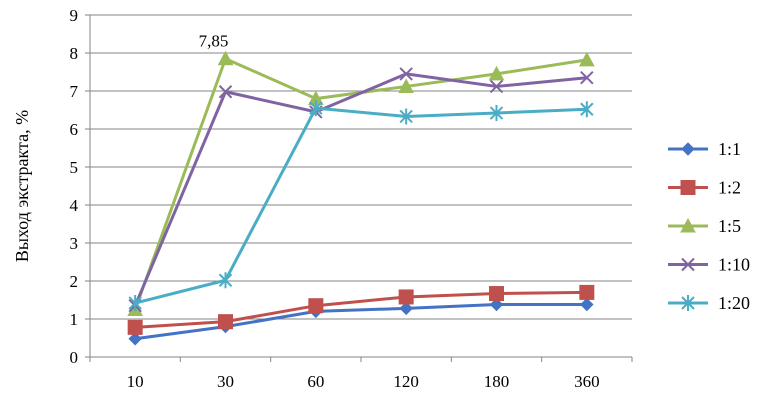 Image resolution: width=764 pixels, height=400 pixels. I want to click on y-tick-label: 1, so click(74, 319).